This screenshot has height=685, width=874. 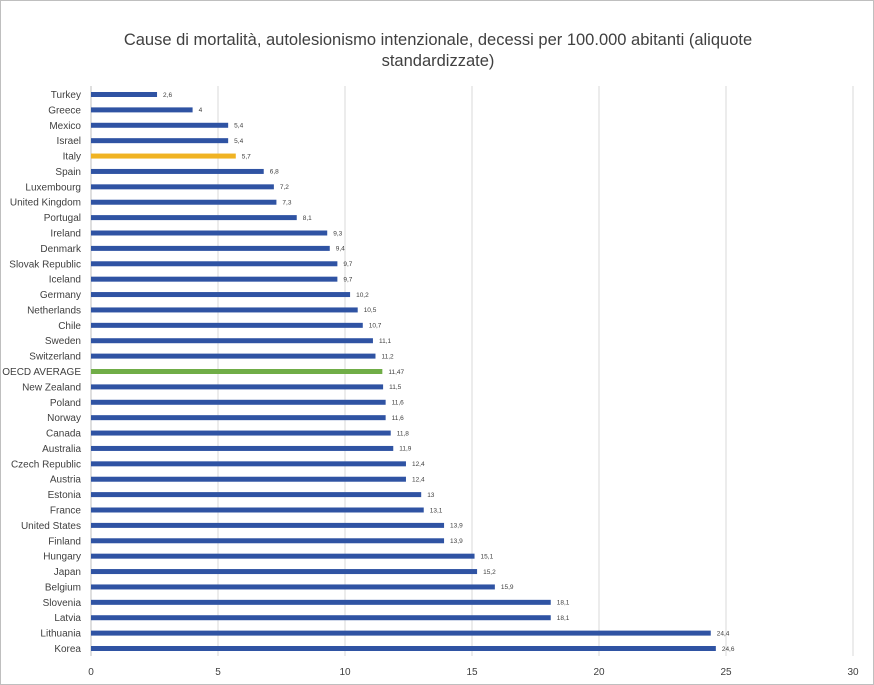 I want to click on category-label: Chile, so click(x=69, y=326).